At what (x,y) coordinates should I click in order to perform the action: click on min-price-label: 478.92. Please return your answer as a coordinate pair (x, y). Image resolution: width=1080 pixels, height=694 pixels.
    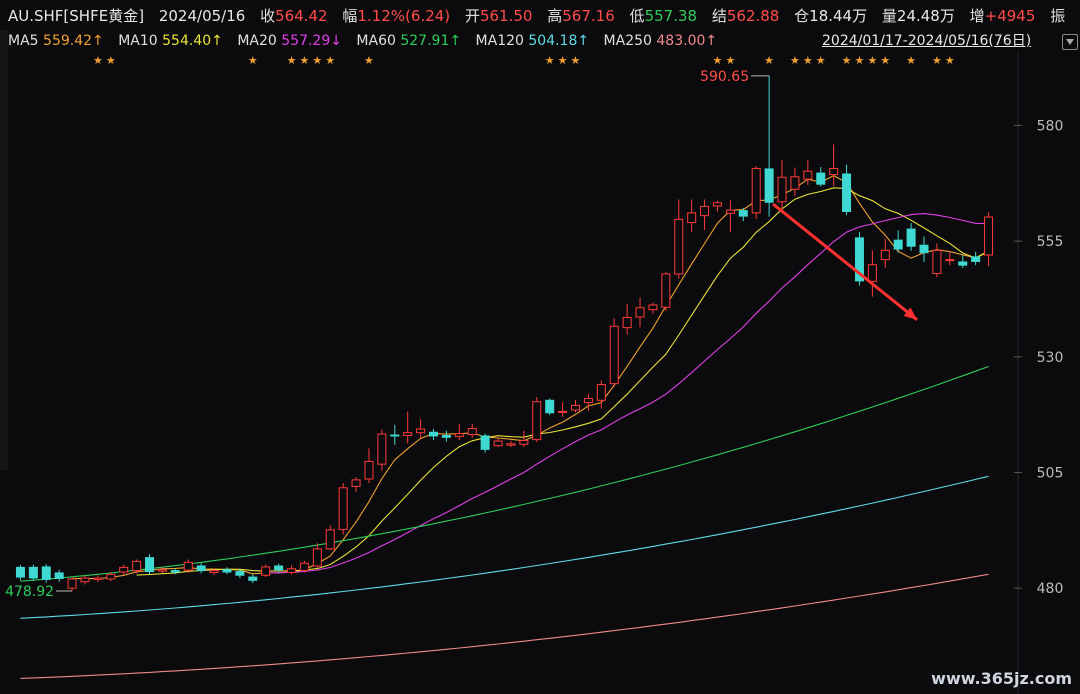
    Looking at the image, I should click on (29, 592).